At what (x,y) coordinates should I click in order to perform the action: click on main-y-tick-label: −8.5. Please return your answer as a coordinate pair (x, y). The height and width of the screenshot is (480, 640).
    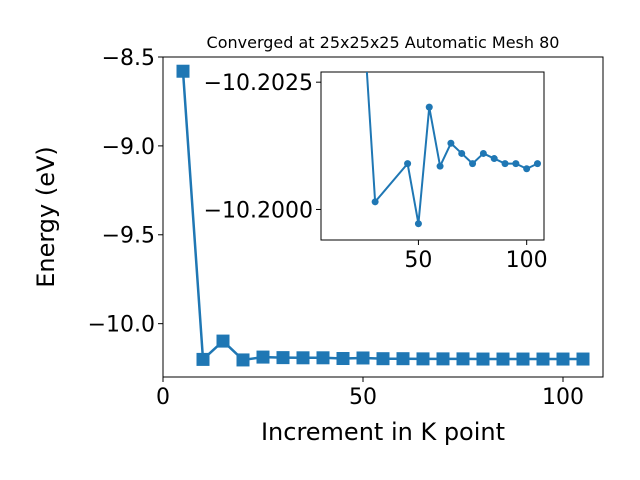
    Looking at the image, I should click on (128, 58).